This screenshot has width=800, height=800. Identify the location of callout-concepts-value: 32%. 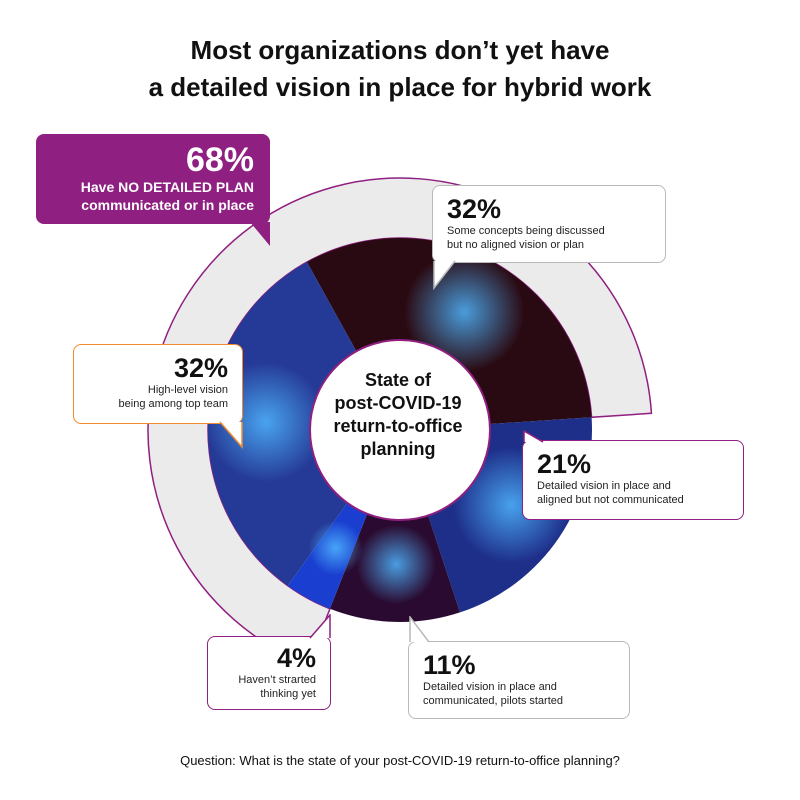
(474, 209).